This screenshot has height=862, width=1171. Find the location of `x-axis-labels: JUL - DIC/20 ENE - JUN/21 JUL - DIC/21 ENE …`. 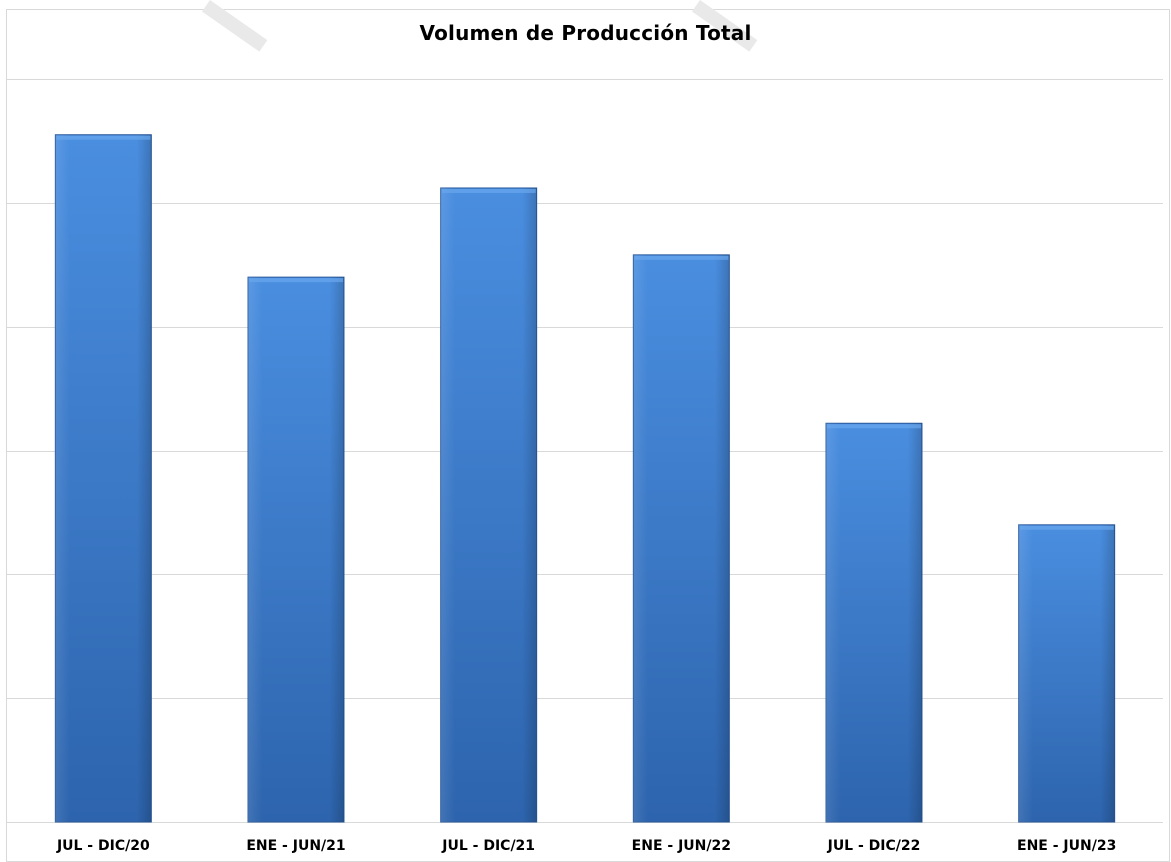

x-axis-labels: JUL - DIC/20 ENE - JUN/21 JUL - DIC/21 ENE … is located at coordinates (586, 846).